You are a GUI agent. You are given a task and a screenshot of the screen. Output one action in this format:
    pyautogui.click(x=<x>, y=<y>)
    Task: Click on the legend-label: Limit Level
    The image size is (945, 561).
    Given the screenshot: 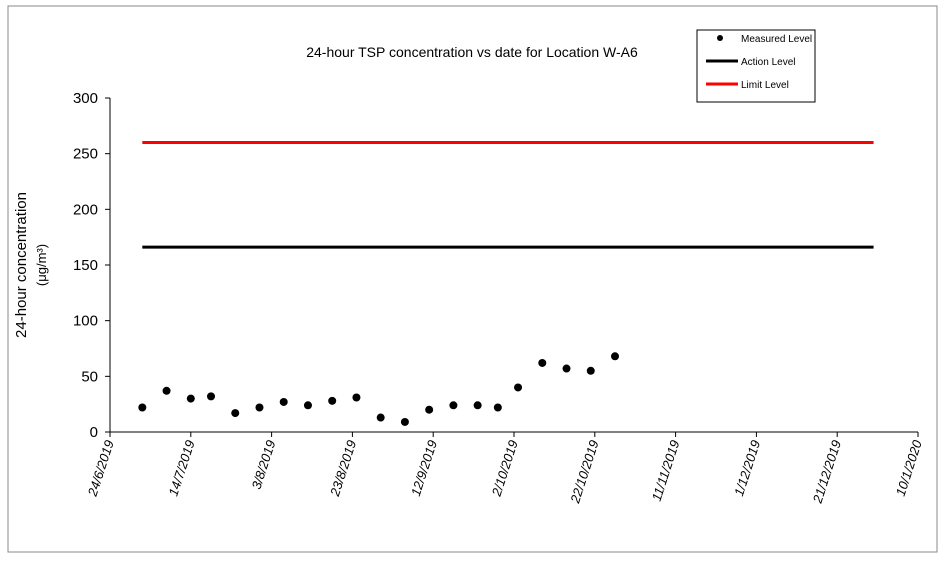 What is the action you would take?
    pyautogui.click(x=765, y=85)
    